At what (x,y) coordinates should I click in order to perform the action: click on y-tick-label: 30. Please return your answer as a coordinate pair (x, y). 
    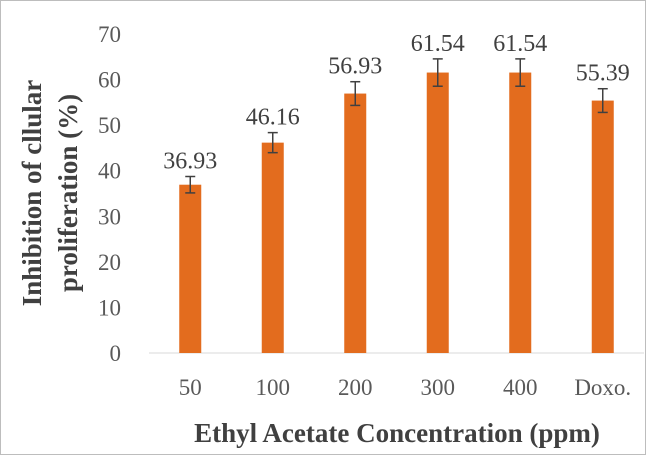
    Looking at the image, I should click on (109, 216).